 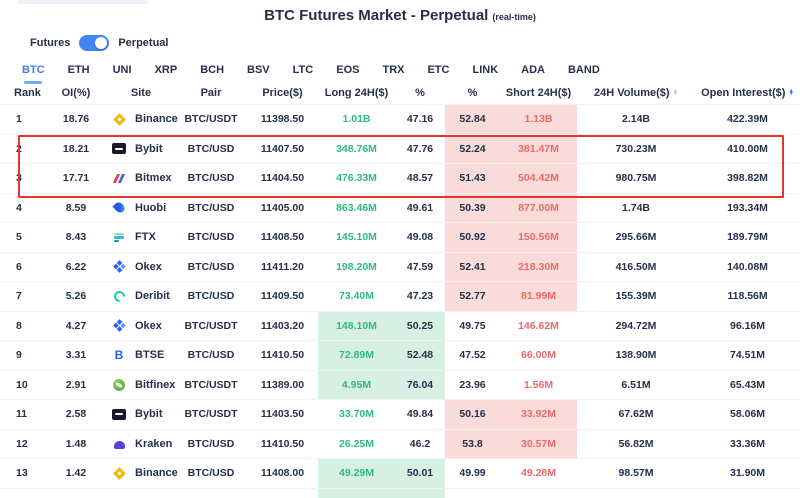 What do you see at coordinates (119, 296) in the screenshot?
I see `deribit-icon` at bounding box center [119, 296].